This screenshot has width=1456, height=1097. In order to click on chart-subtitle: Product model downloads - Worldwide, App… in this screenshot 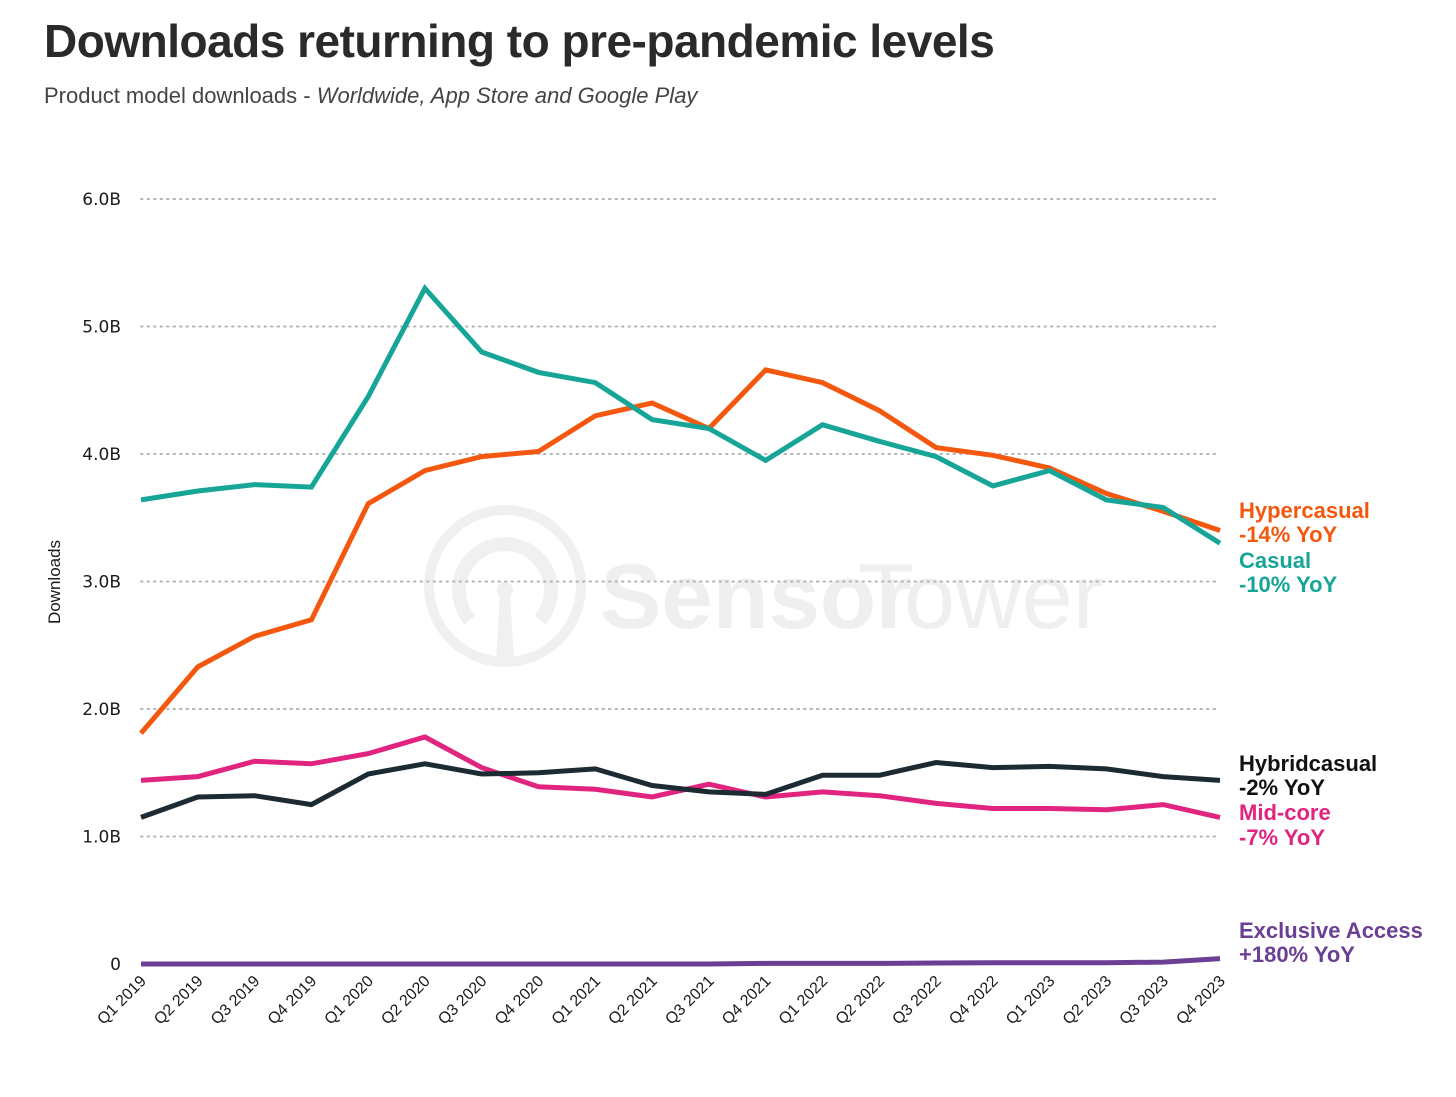, I will do `click(370, 96)`.